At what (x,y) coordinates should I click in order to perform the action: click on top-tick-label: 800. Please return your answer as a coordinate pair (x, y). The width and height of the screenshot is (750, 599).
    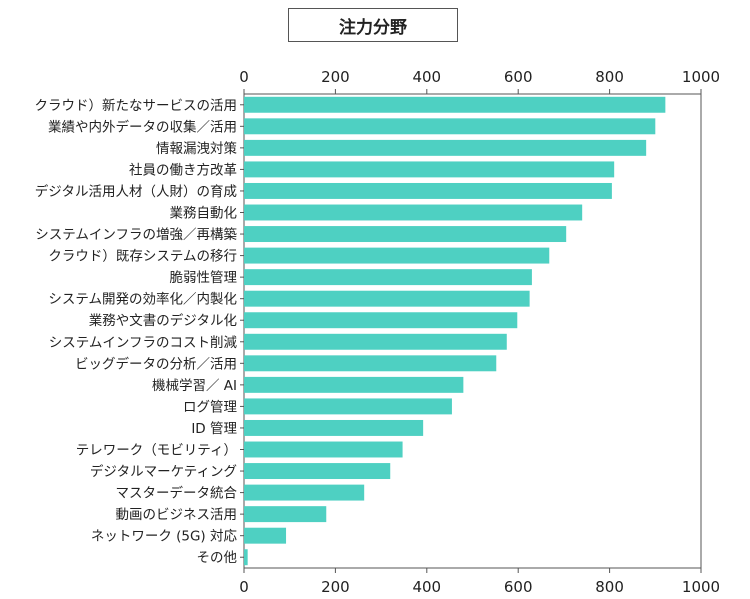
    Looking at the image, I should click on (609, 77).